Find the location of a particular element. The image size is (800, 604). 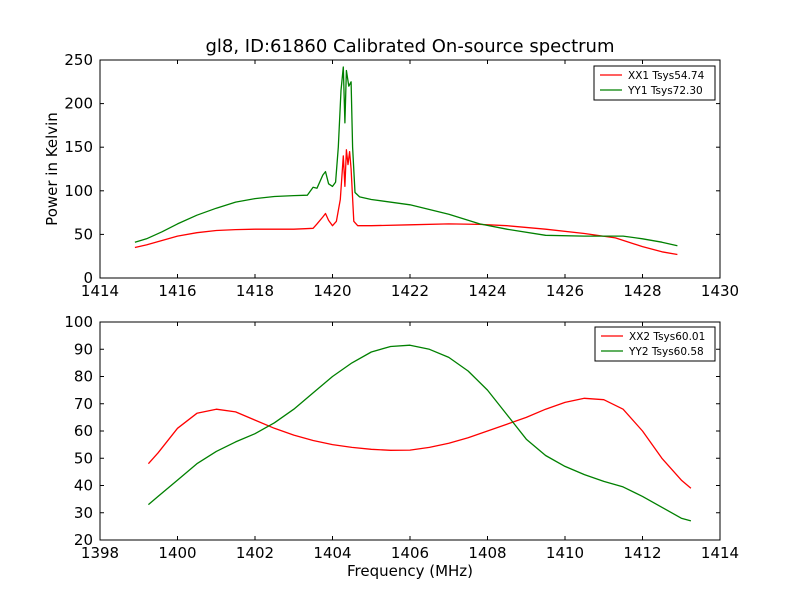

panel2-x-tick-label: 1400 is located at coordinates (177, 553).